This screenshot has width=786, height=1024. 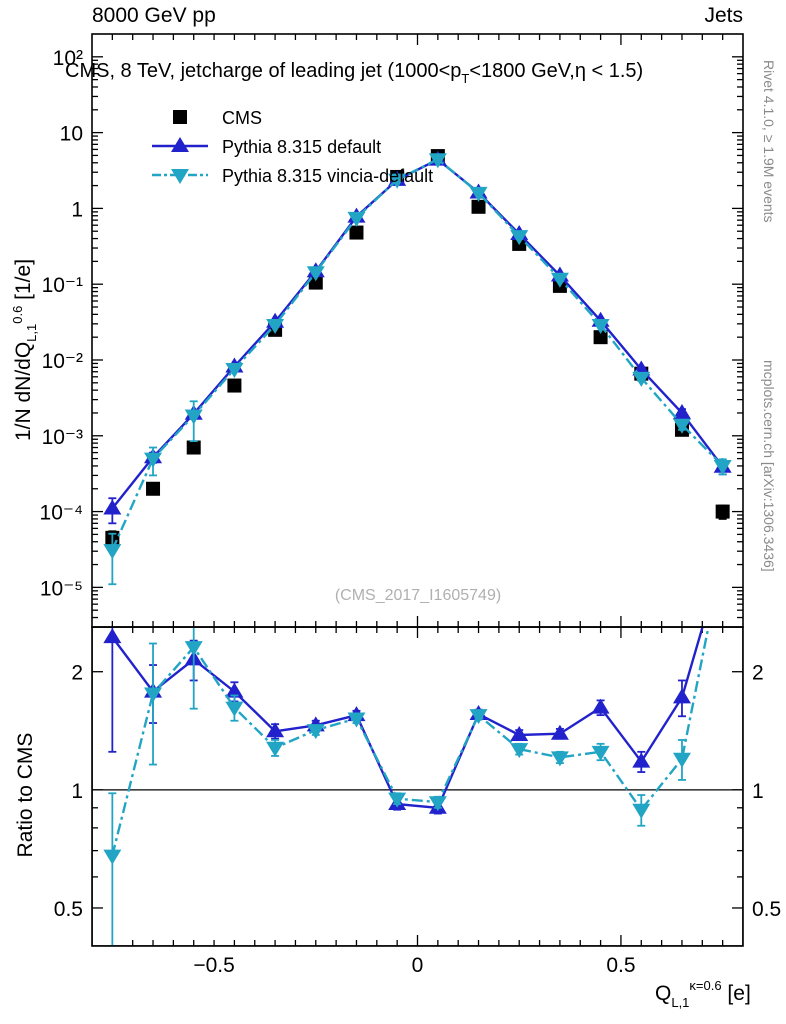 What do you see at coordinates (217, 118) in the screenshot?
I see `legend-entry-0: CMS` at bounding box center [217, 118].